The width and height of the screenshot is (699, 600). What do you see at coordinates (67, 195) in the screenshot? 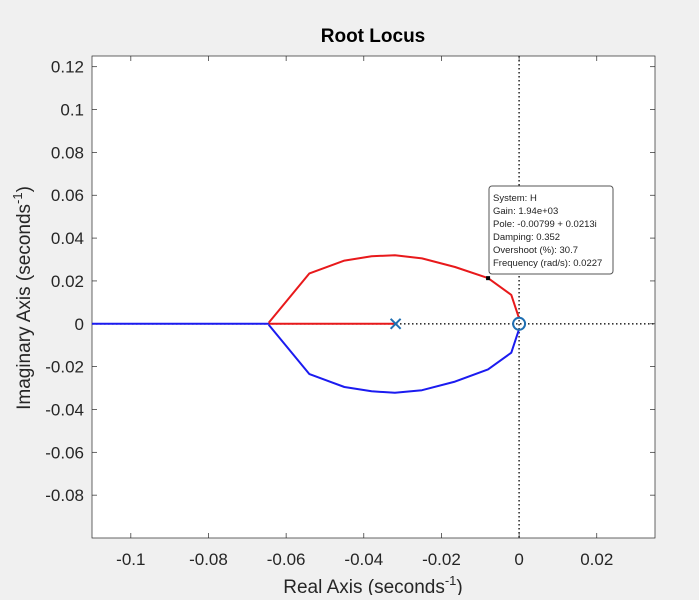
I see `y-tick-label: 0.06` at bounding box center [67, 195].